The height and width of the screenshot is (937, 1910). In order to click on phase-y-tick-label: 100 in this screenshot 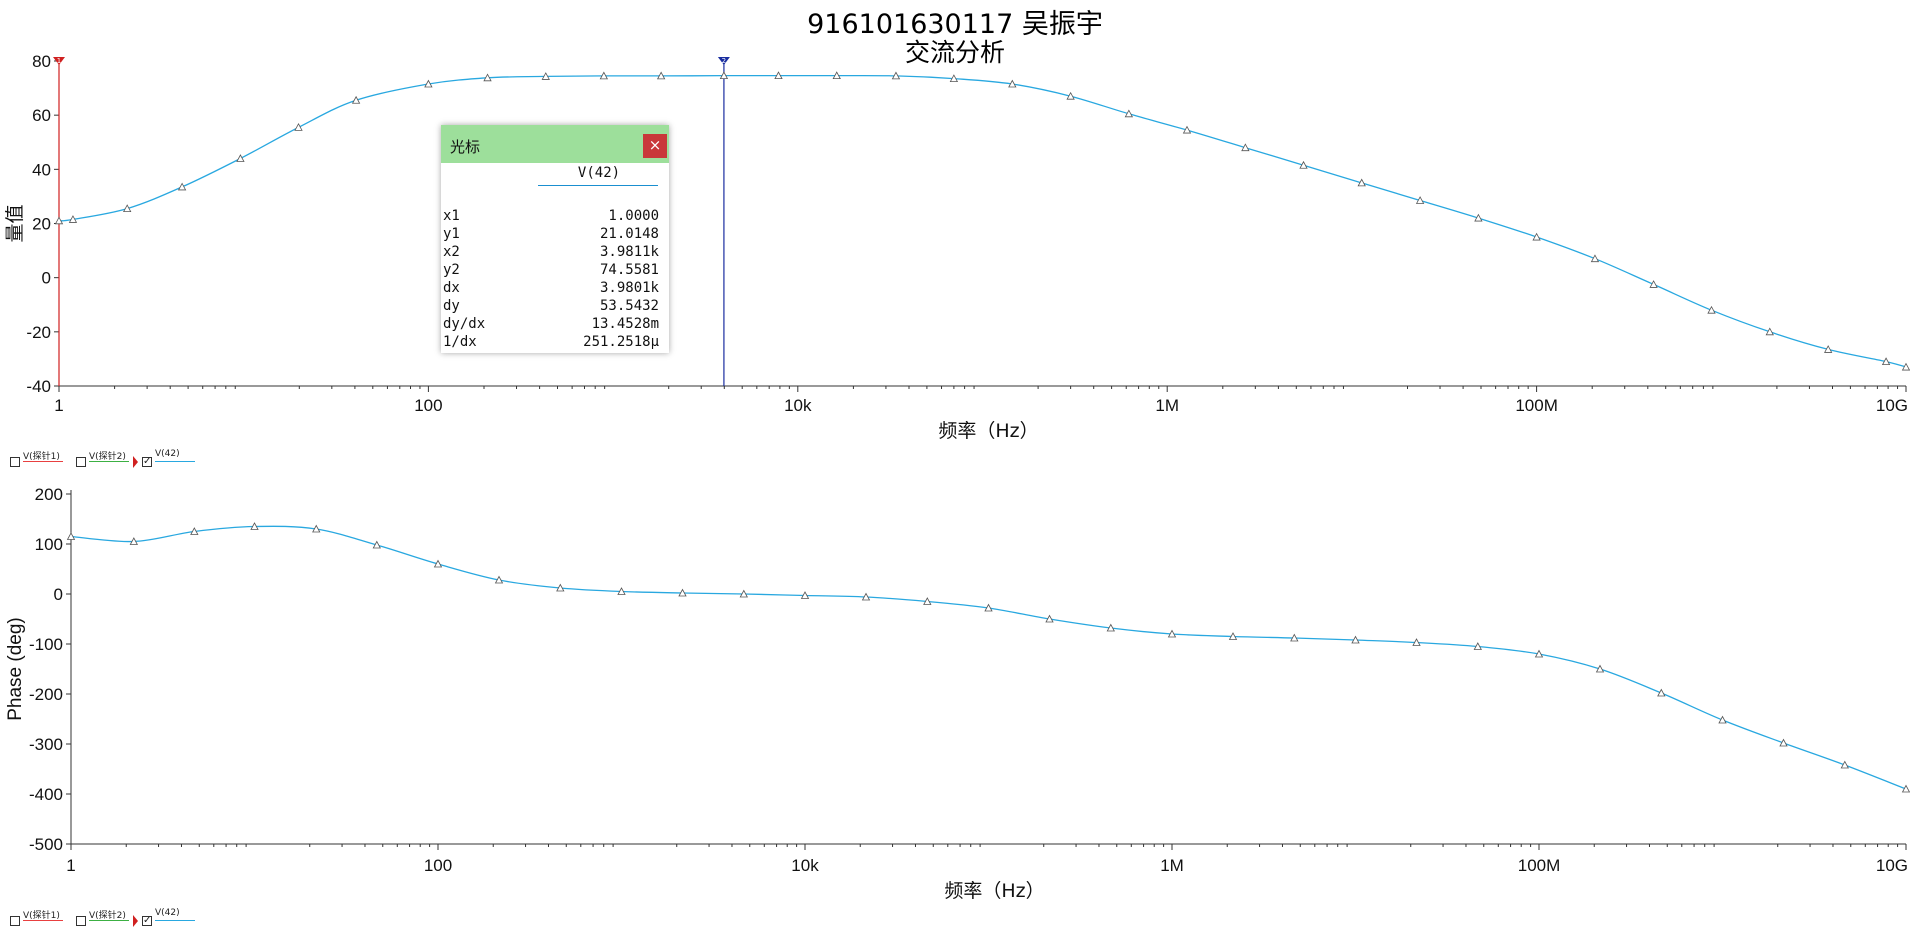, I will do `click(49, 544)`.